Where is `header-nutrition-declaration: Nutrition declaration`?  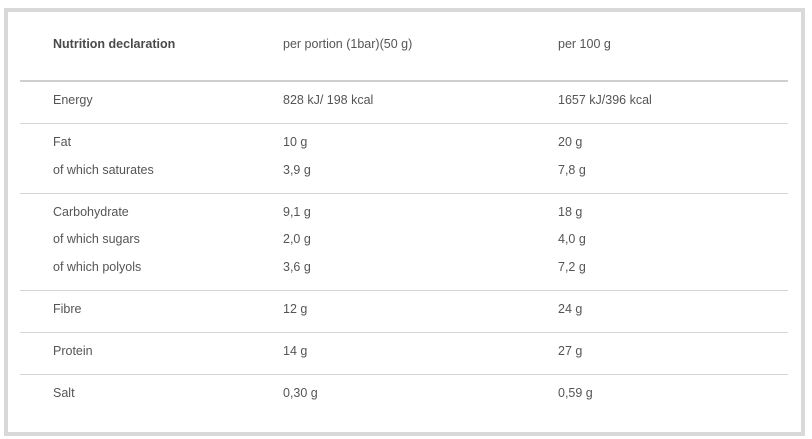
header-nutrition-declaration: Nutrition declaration is located at coordinates (114, 44).